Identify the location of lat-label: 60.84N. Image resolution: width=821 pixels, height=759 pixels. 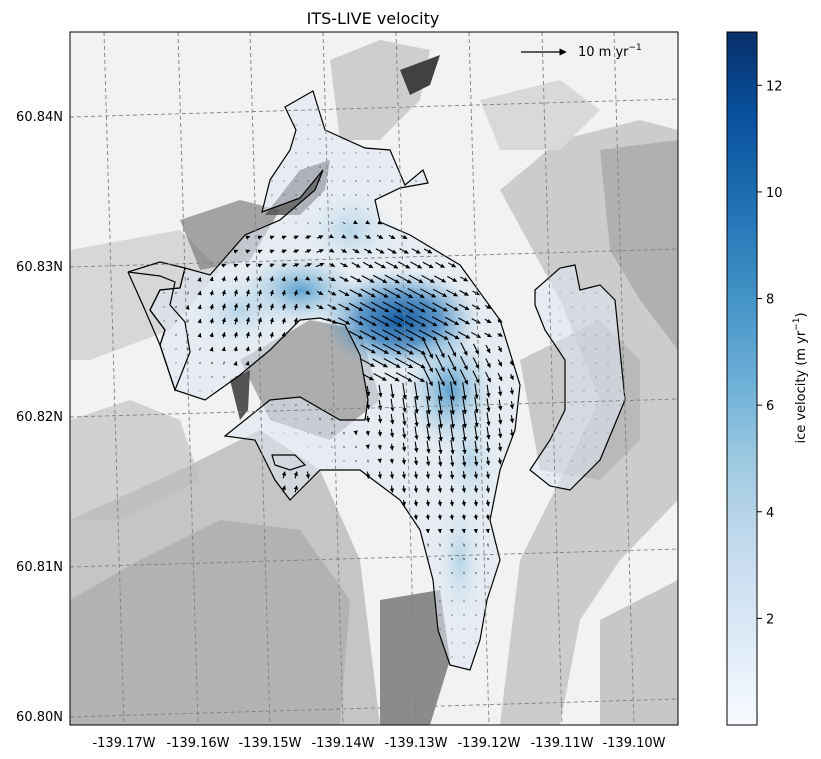
(39, 117).